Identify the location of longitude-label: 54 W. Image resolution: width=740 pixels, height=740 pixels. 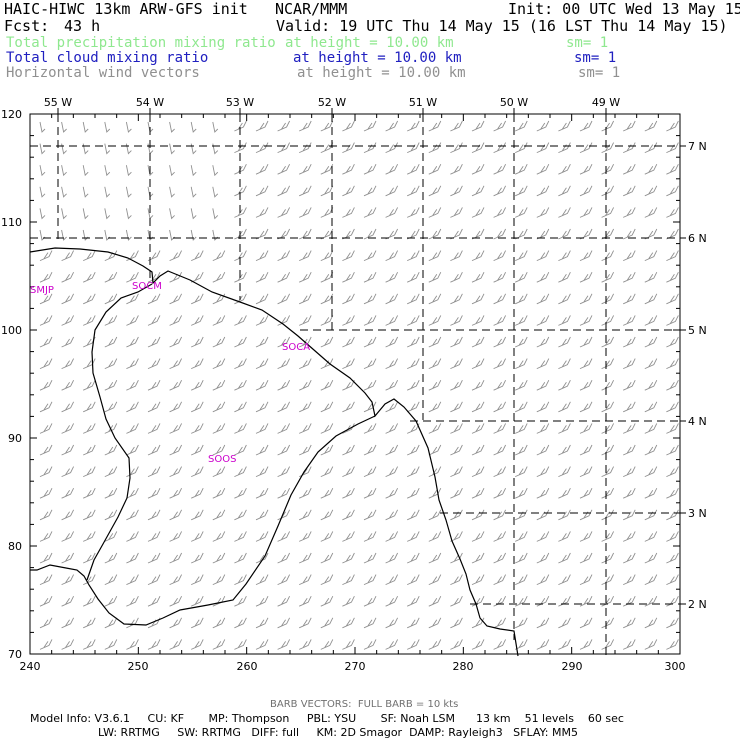
(150, 102).